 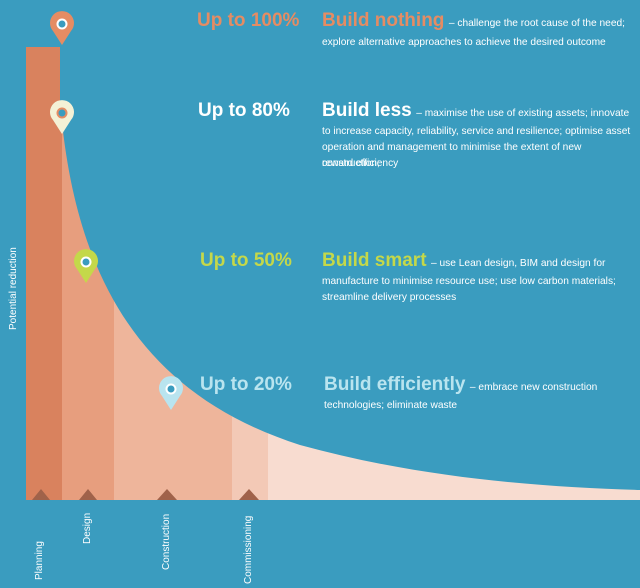 What do you see at coordinates (171, 393) in the screenshot?
I see `pin-efficiently-icon` at bounding box center [171, 393].